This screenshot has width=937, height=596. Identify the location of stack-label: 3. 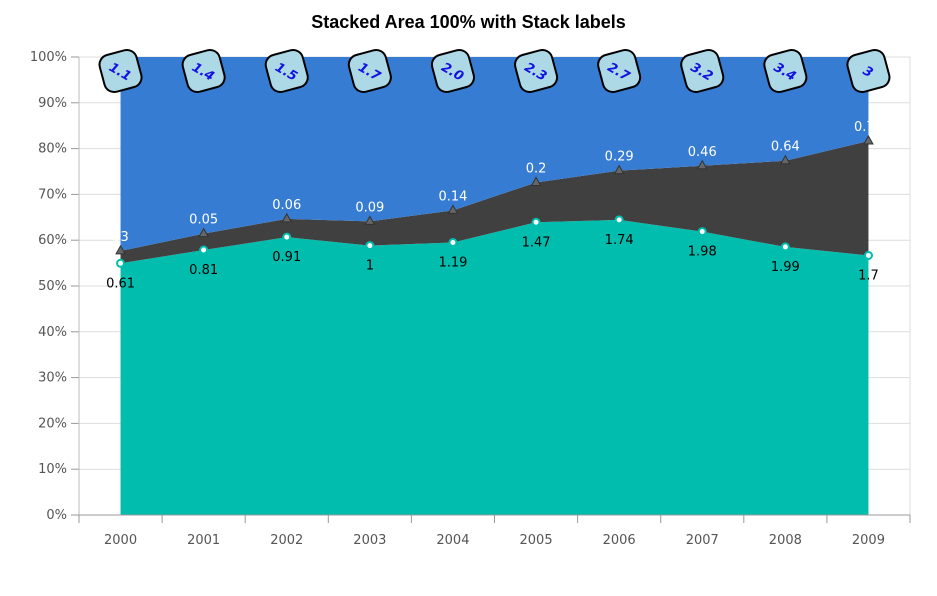
(868, 71).